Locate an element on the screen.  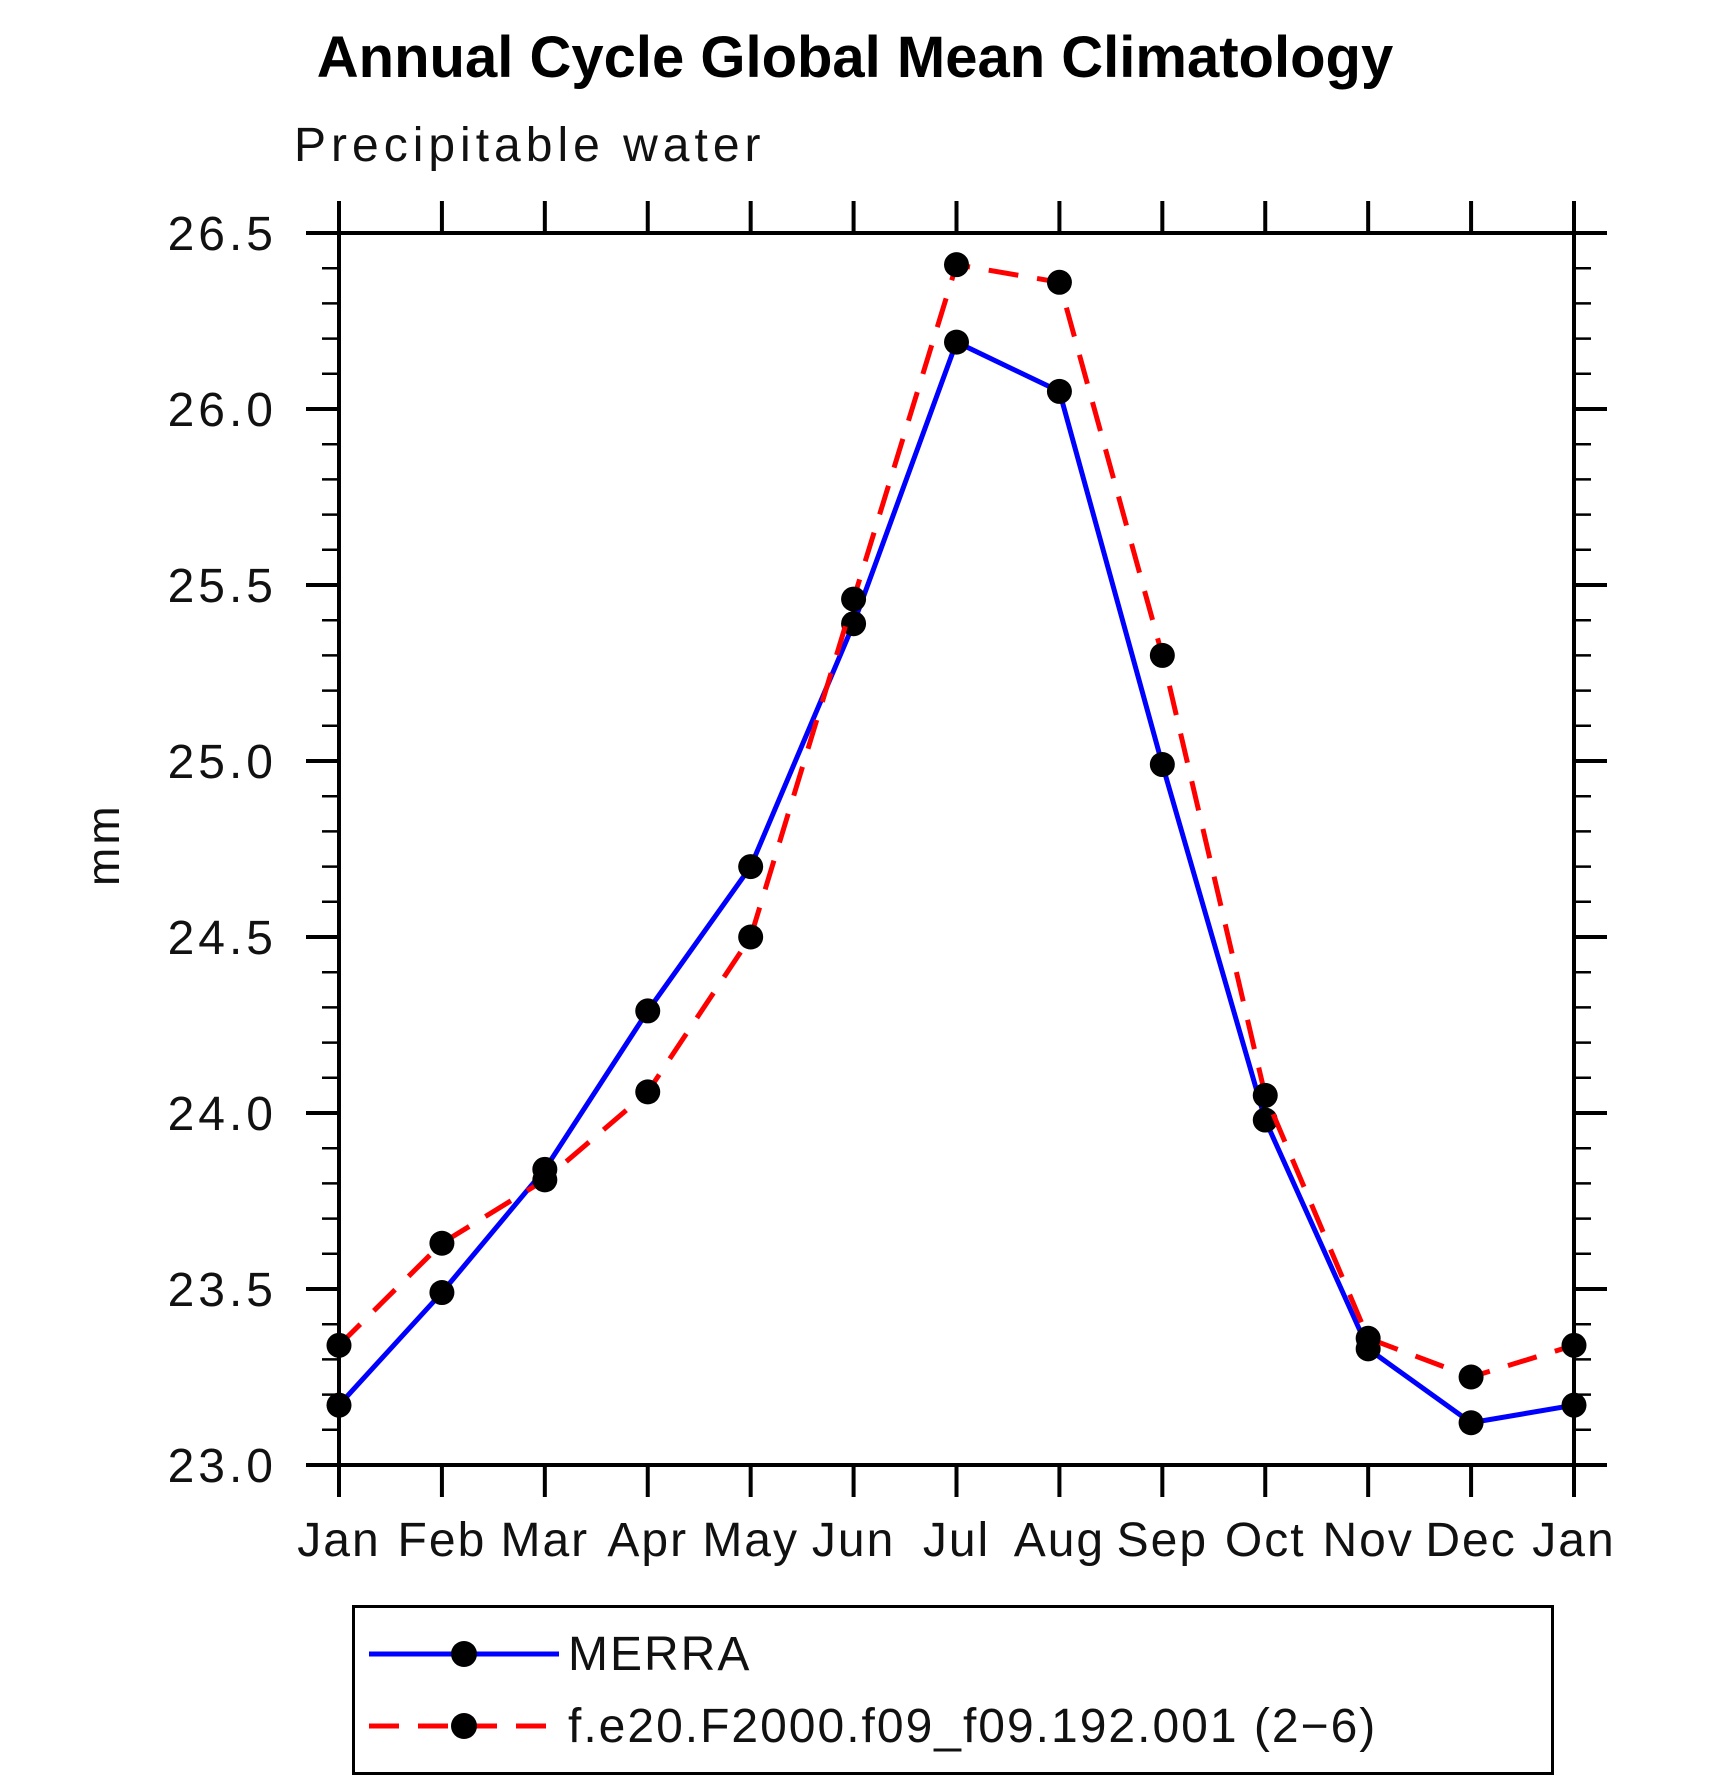
x-tick-label: Mar is located at coordinates (544, 1540).